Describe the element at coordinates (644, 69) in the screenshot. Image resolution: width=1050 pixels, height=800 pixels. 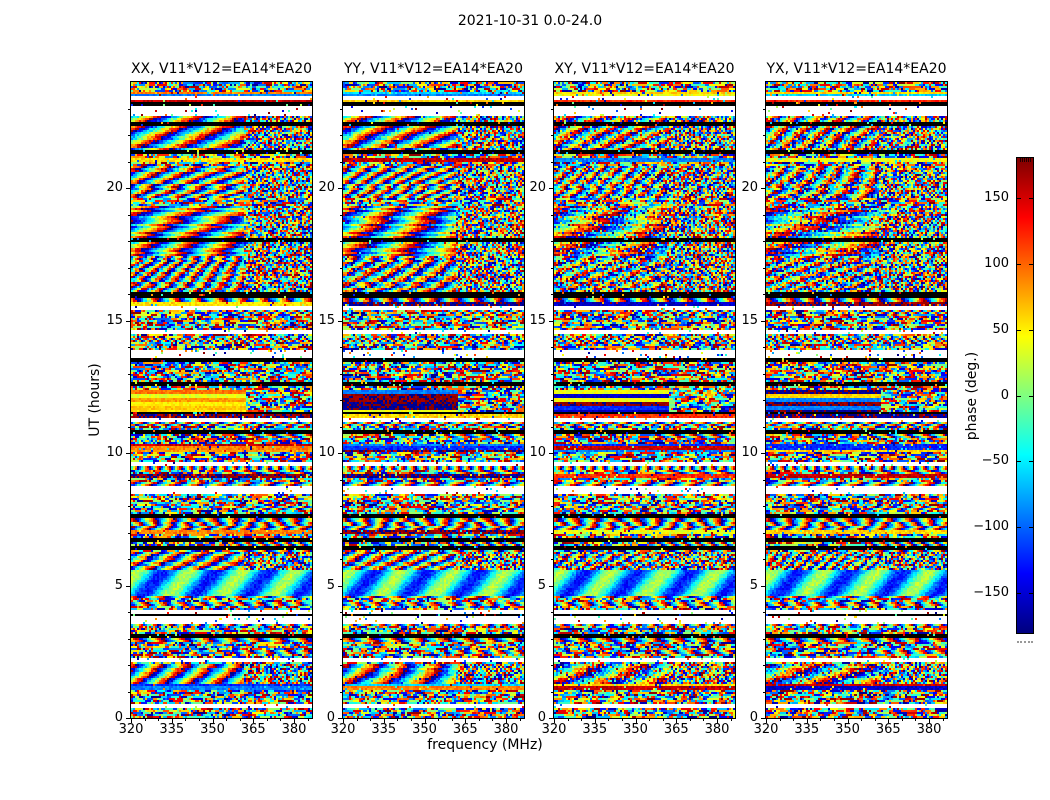
I see `panel-title-XY: XY, V11*V12=EA14*EA20` at that location.